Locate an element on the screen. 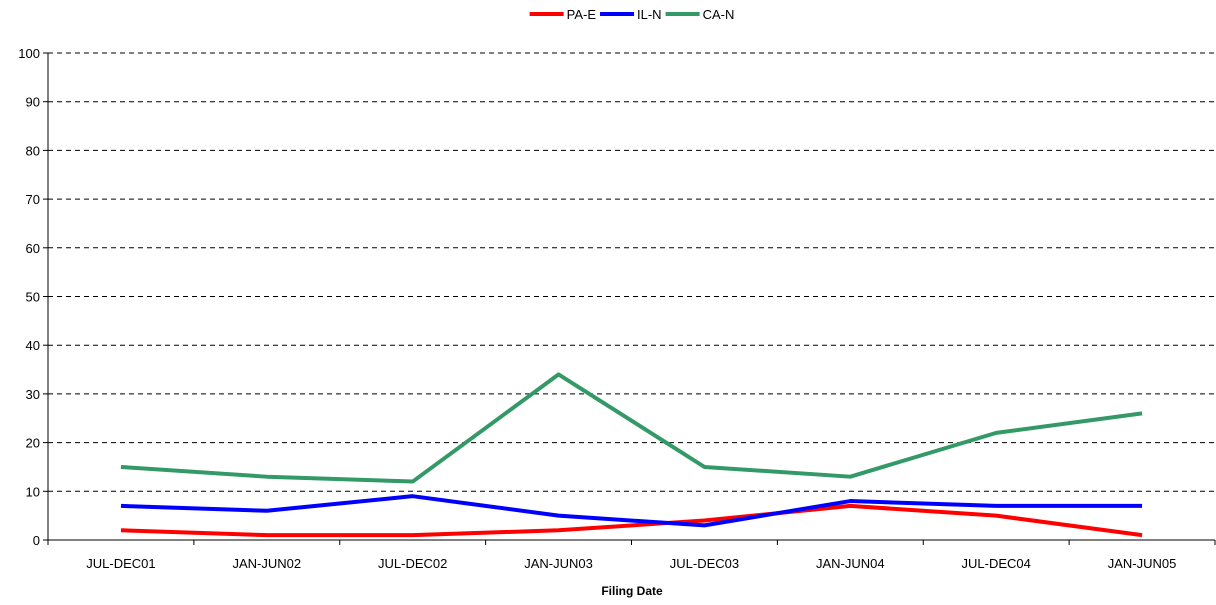  y-tick-labels: 0 10 20 30 40 50 60 70 80 90 100 is located at coordinates (29, 297).